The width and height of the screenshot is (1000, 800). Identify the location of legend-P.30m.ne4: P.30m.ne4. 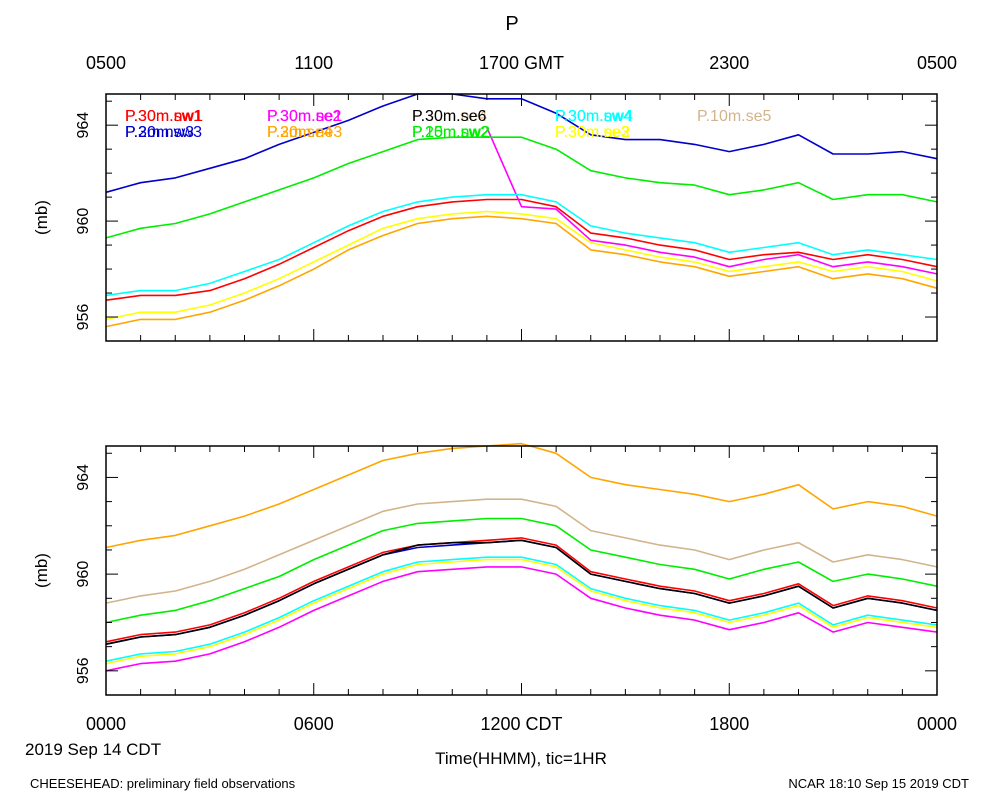
(449, 116).